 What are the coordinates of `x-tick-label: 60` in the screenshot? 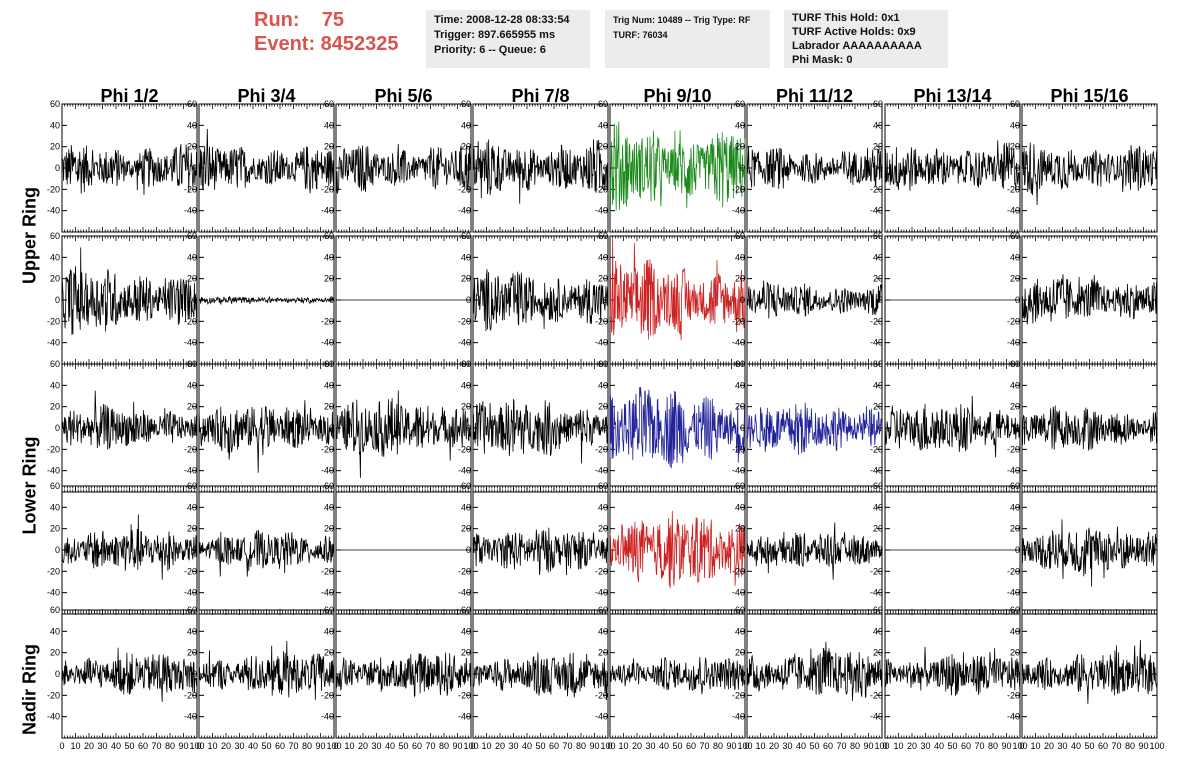 It's located at (280, 746).